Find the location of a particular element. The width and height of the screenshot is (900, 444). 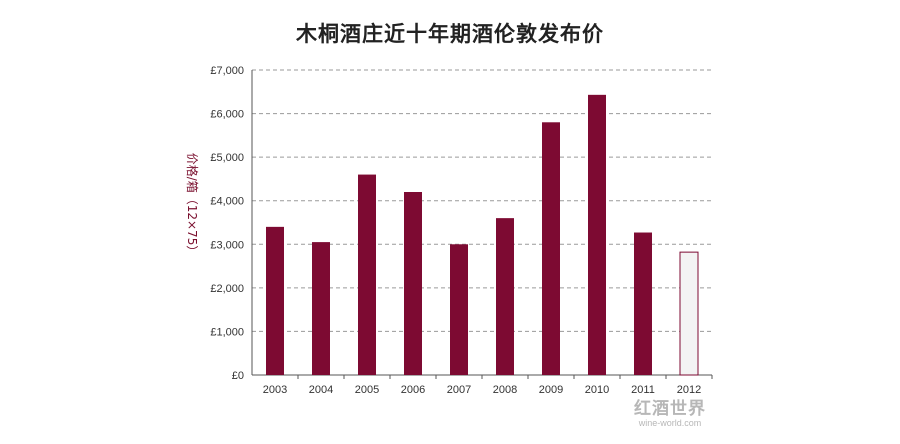

y-tick-label: £0 is located at coordinates (238, 376).